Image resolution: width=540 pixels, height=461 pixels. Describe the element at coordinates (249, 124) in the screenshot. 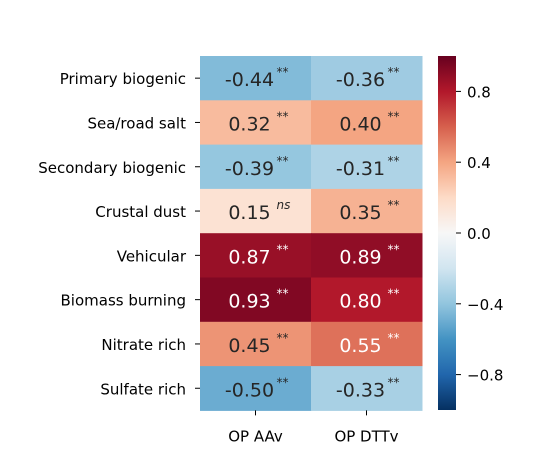

I see `cell-value-label: 0.32` at that location.